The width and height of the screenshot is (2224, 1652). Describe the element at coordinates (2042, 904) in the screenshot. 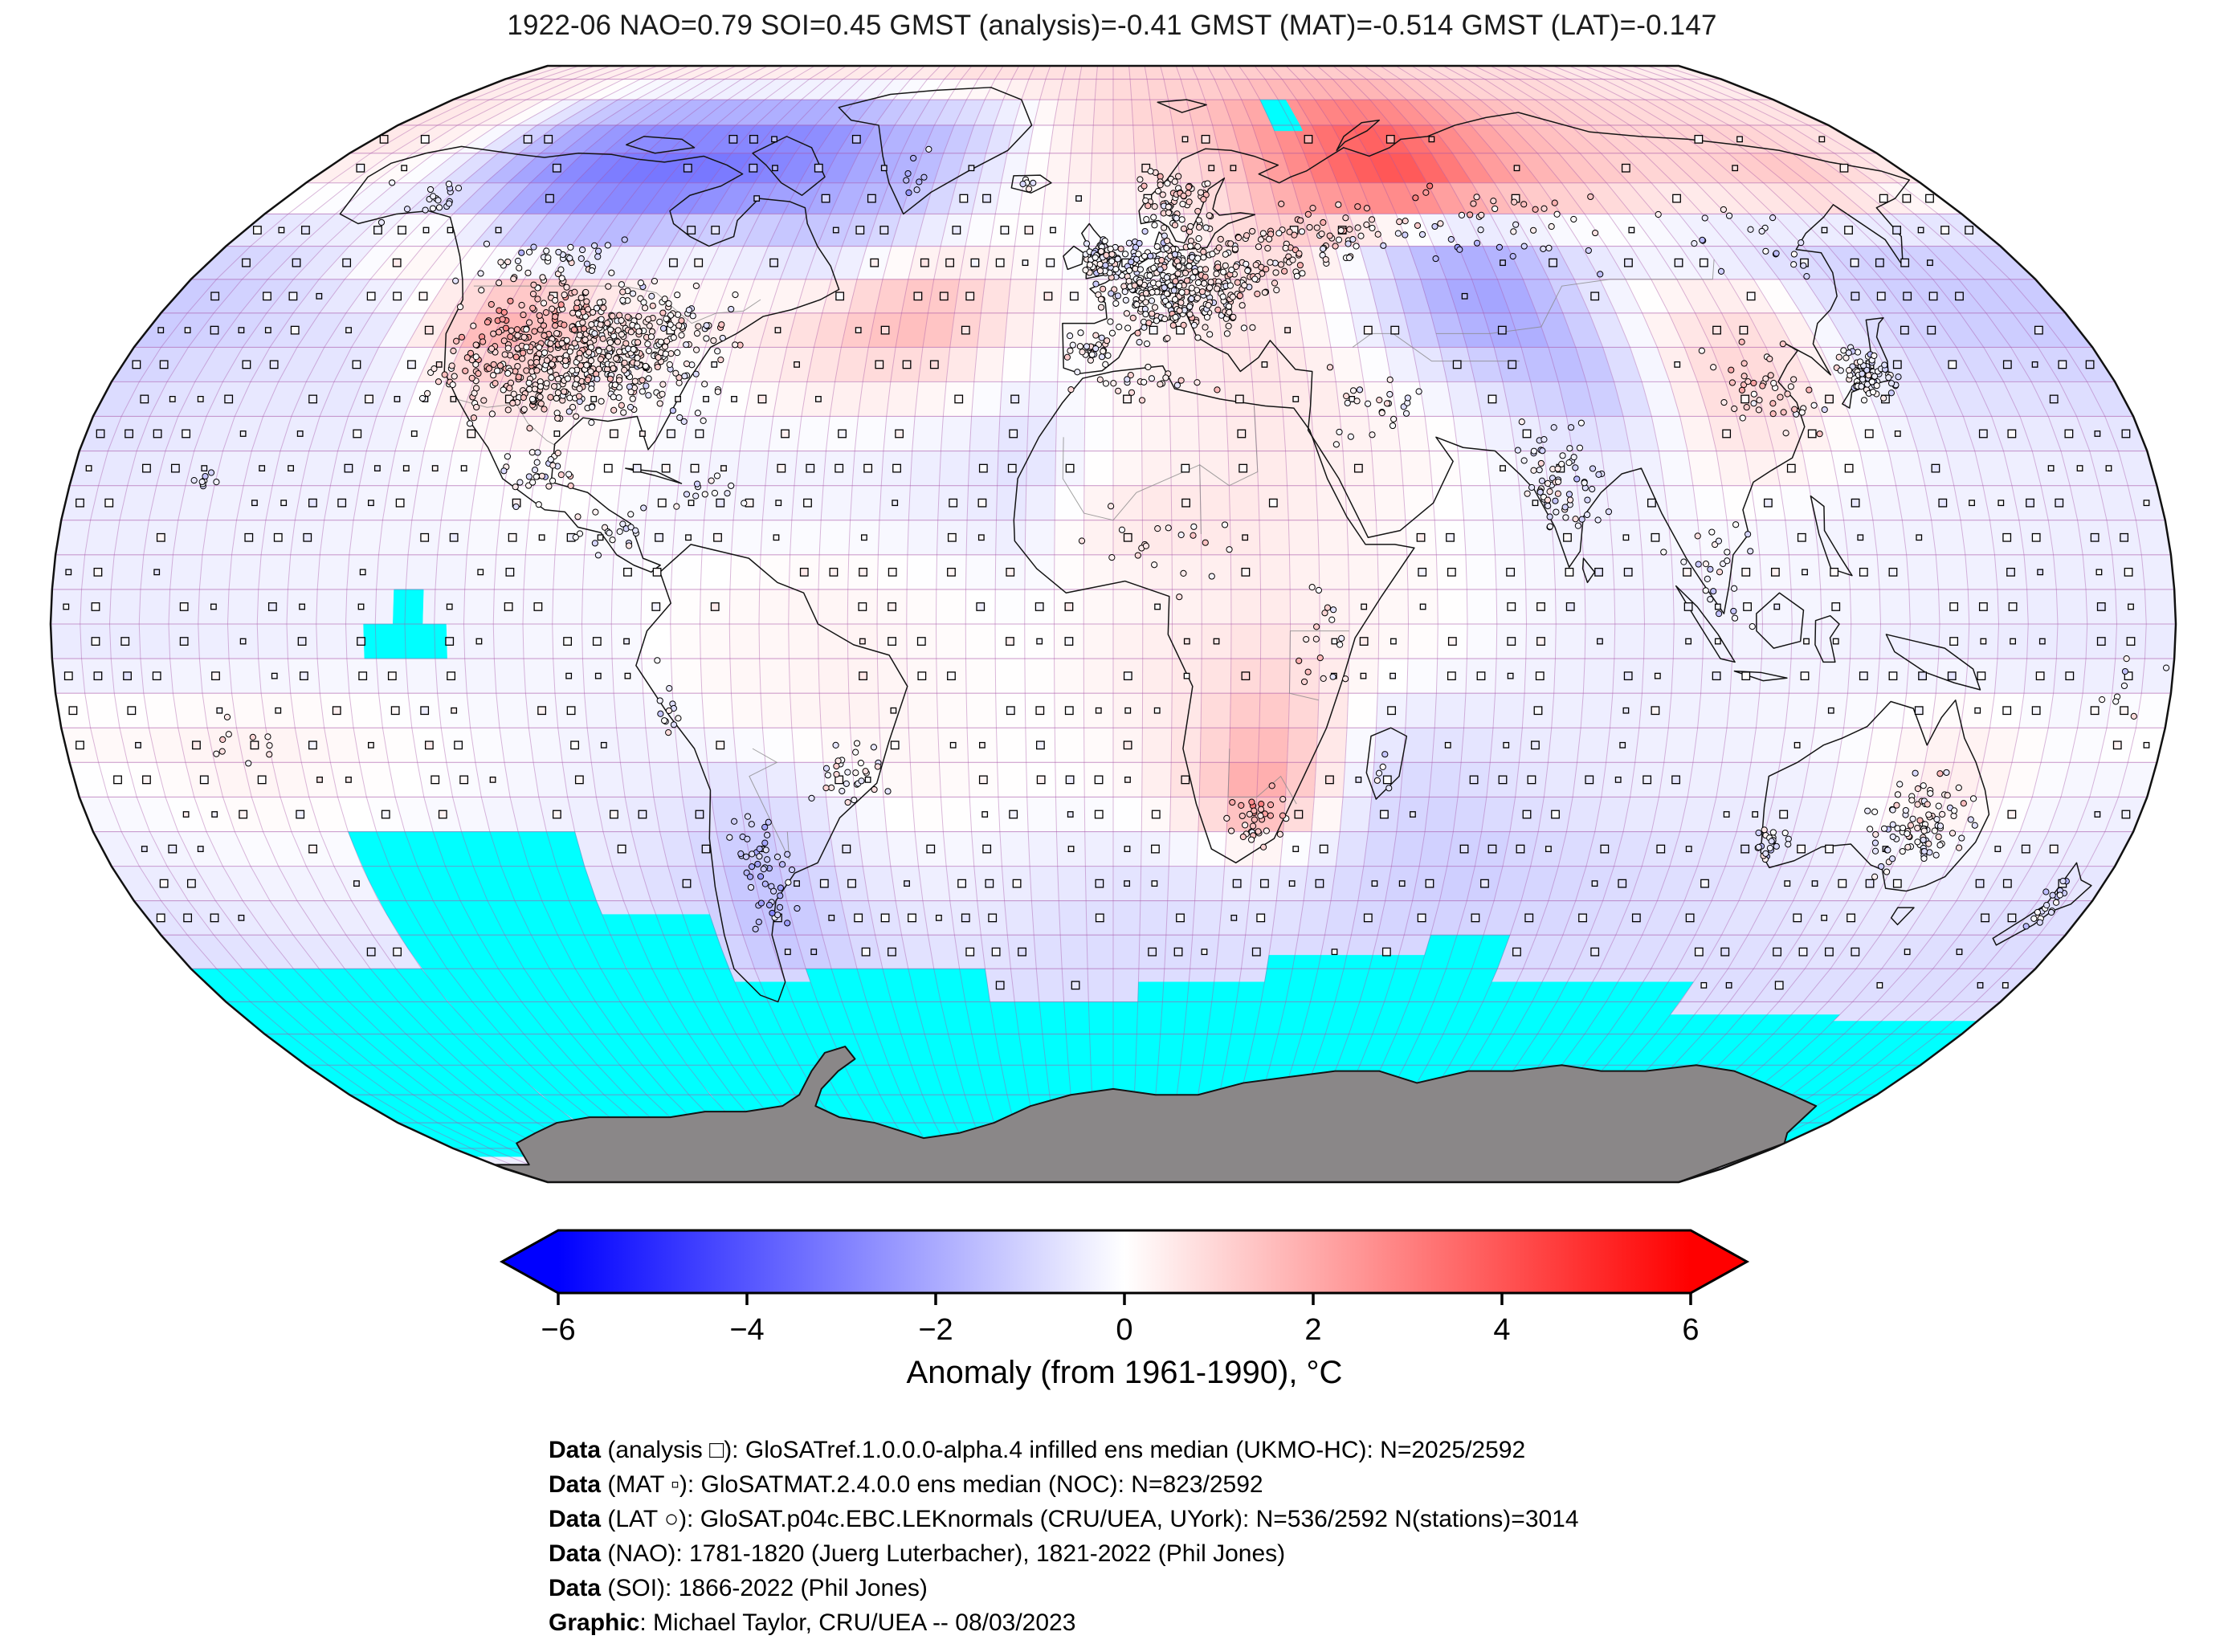

I see `coastline-new_zealand` at that location.